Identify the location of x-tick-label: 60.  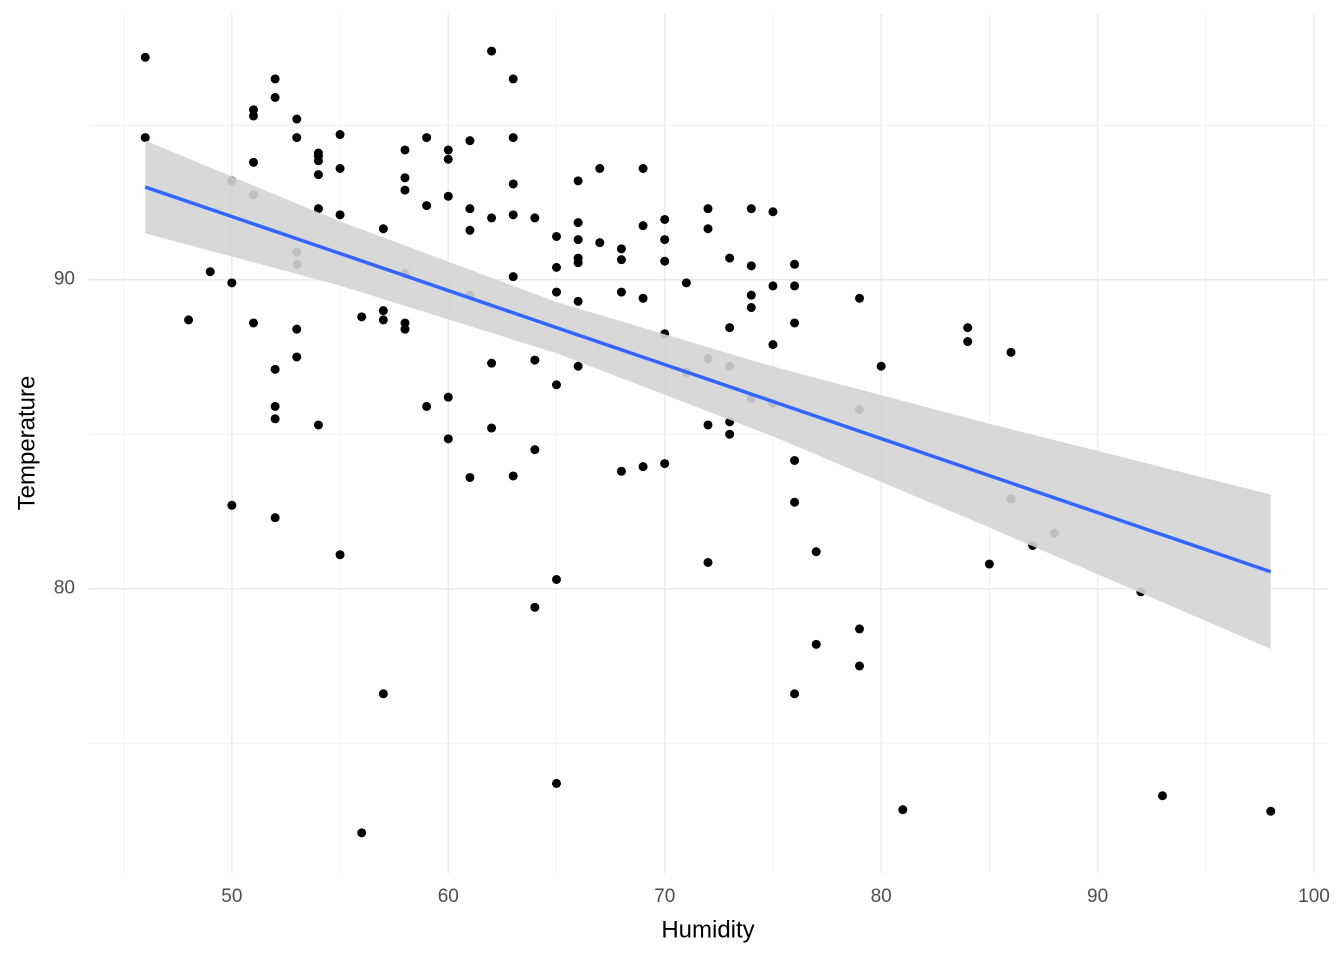
(448, 896).